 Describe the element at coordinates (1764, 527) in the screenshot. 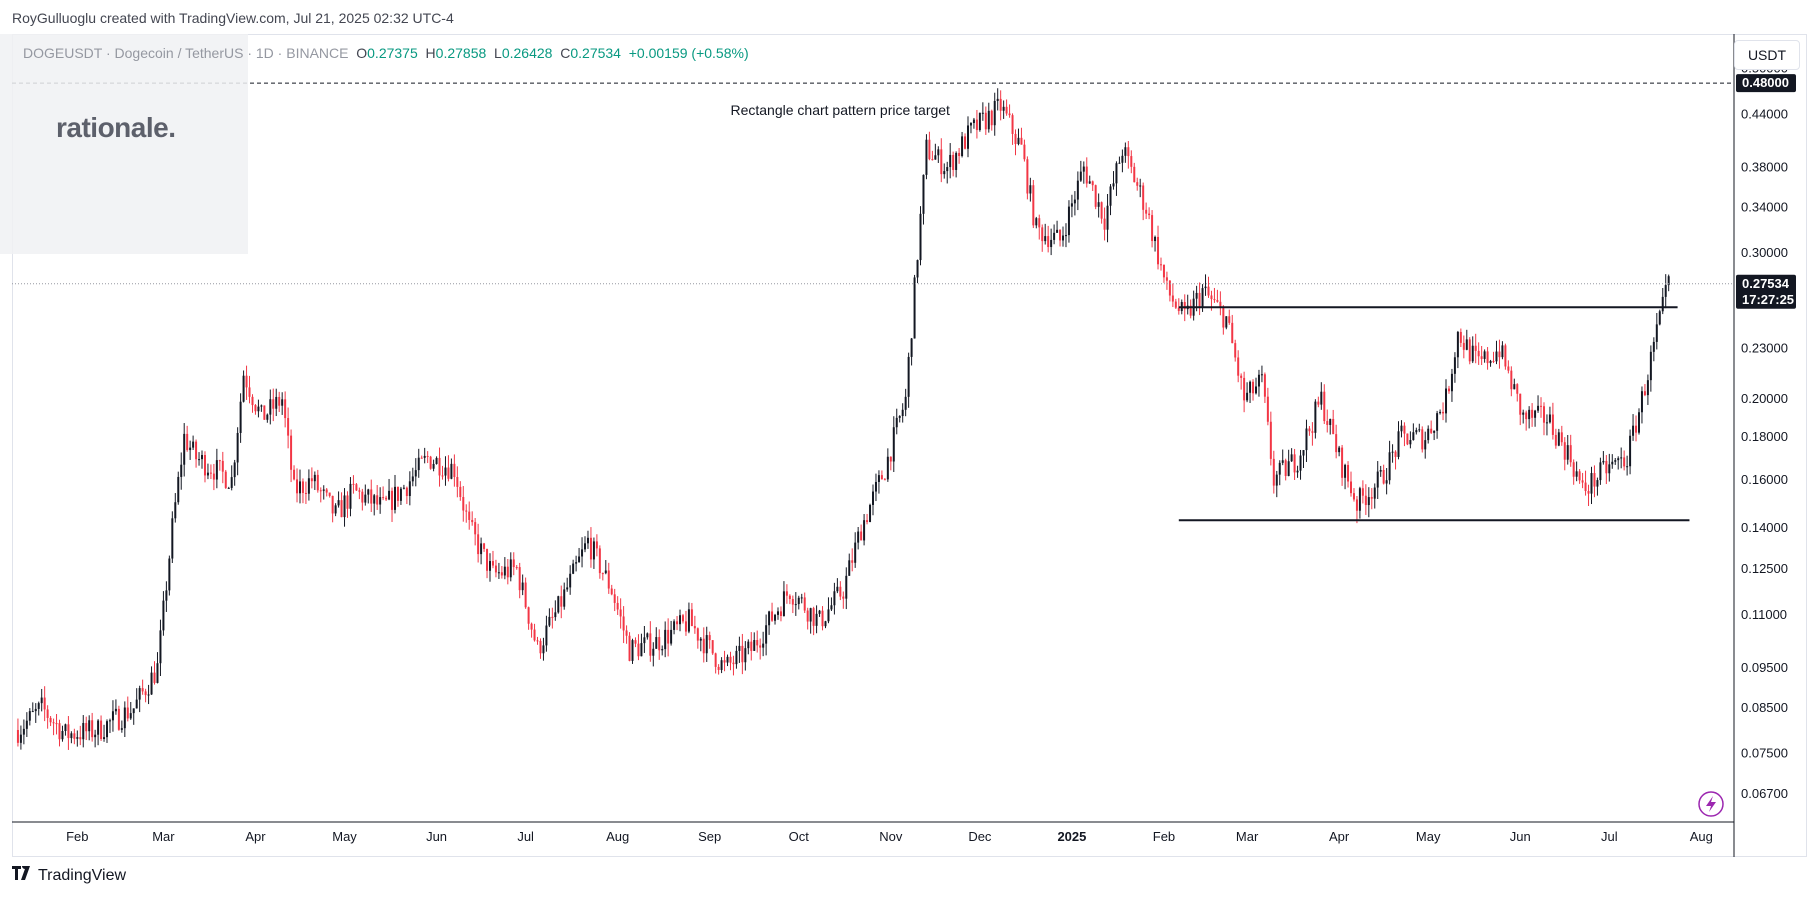

I see `price-tick-label: 0.14000` at that location.